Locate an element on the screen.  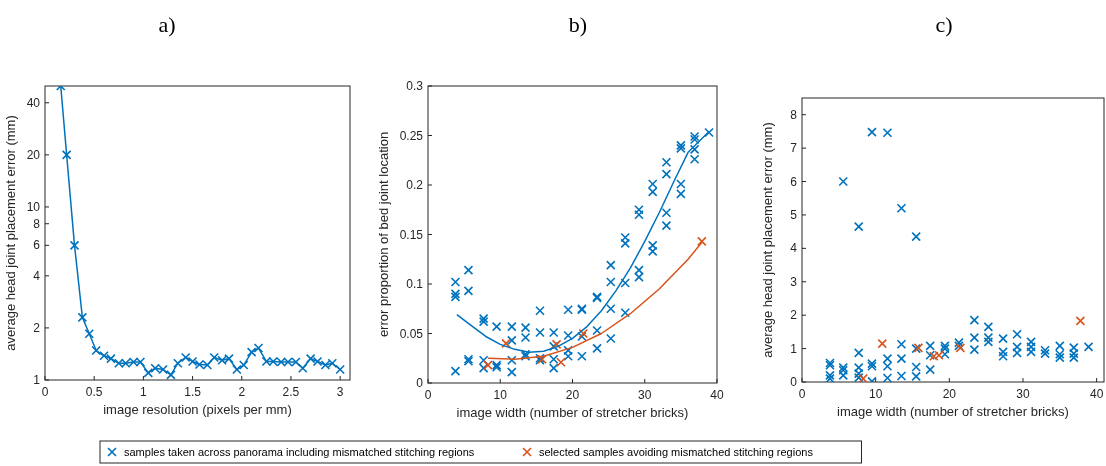
y-tick-label: 0.3 is located at coordinates (415, 86).